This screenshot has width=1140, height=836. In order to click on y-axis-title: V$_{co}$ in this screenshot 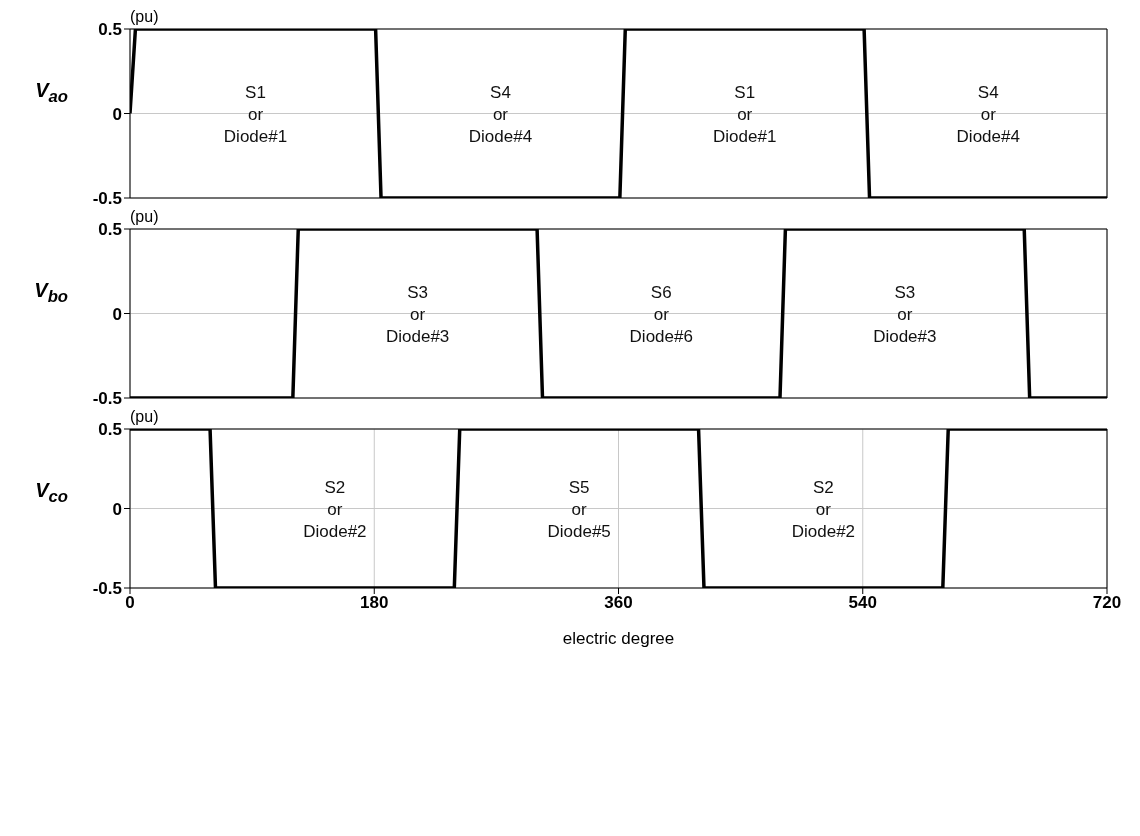, I will do `click(51, 493)`.